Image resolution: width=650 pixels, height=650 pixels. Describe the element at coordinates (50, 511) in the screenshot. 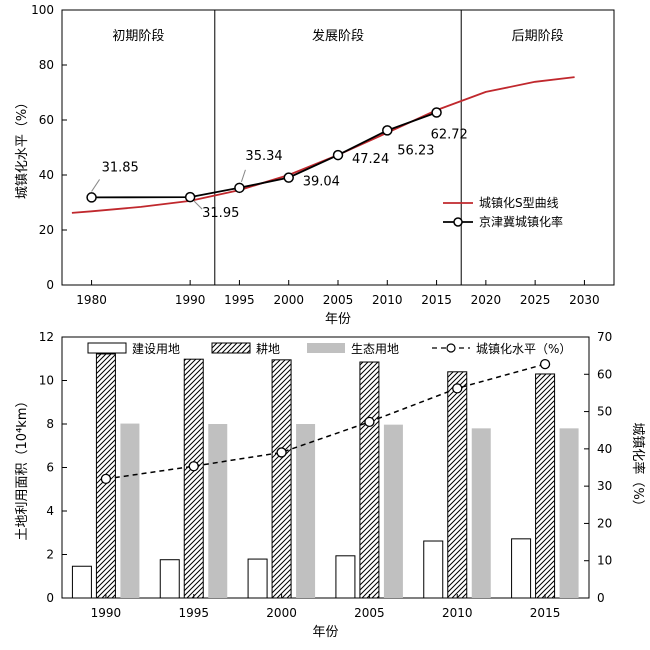

I see `y-tick-label: 4` at that location.